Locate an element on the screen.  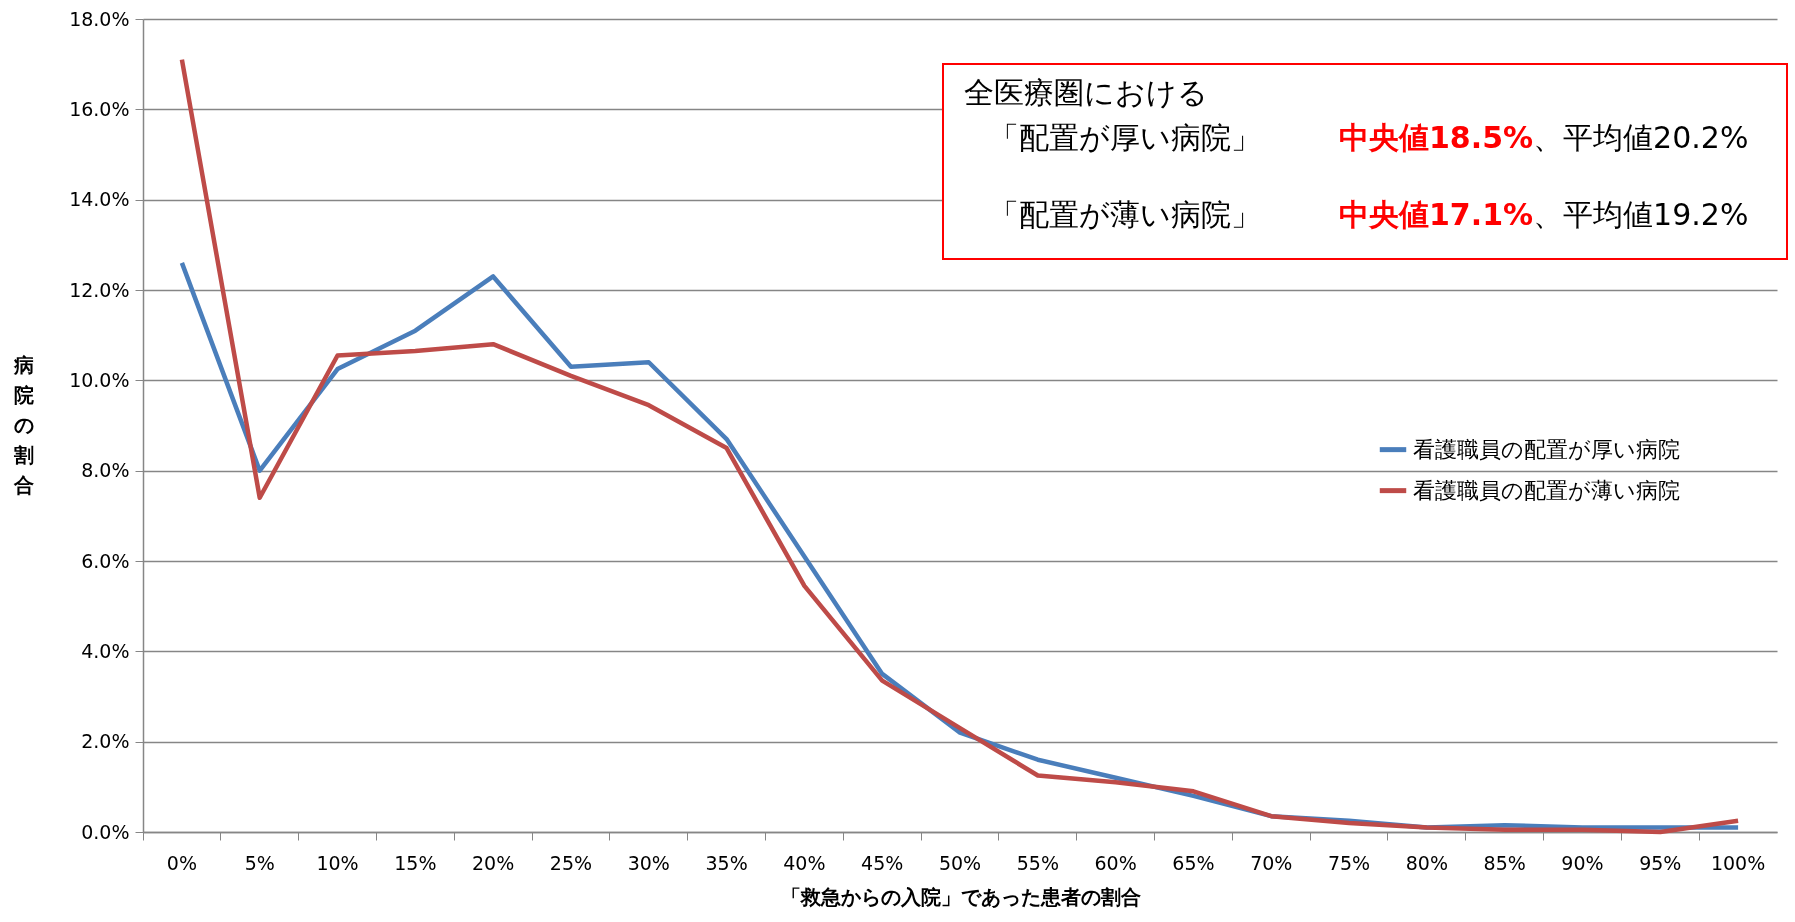
x-tick-label: 5% is located at coordinates (259, 862).